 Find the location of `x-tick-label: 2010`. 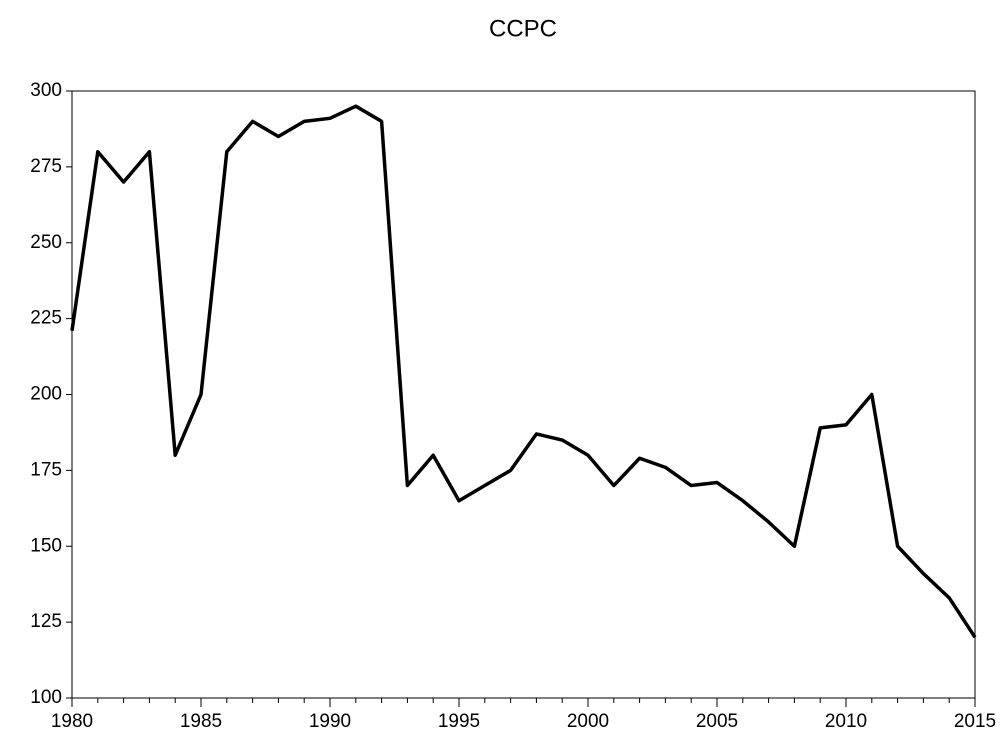

x-tick-label: 2010 is located at coordinates (846, 721).